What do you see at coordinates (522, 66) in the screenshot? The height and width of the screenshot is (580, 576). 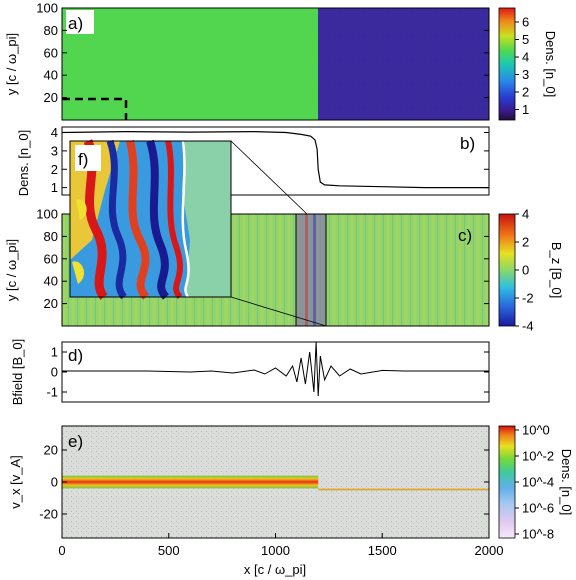 I see `colorbar-density-ticks: 1 2 3 4 5 6` at bounding box center [522, 66].